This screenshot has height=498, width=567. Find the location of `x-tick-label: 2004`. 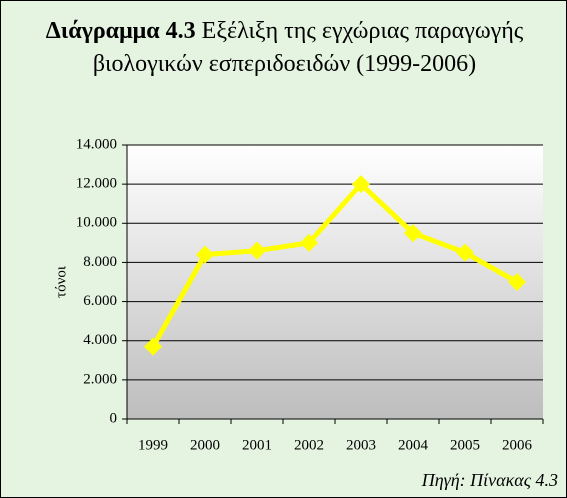

x-tick-label: 2004 is located at coordinates (413, 445).